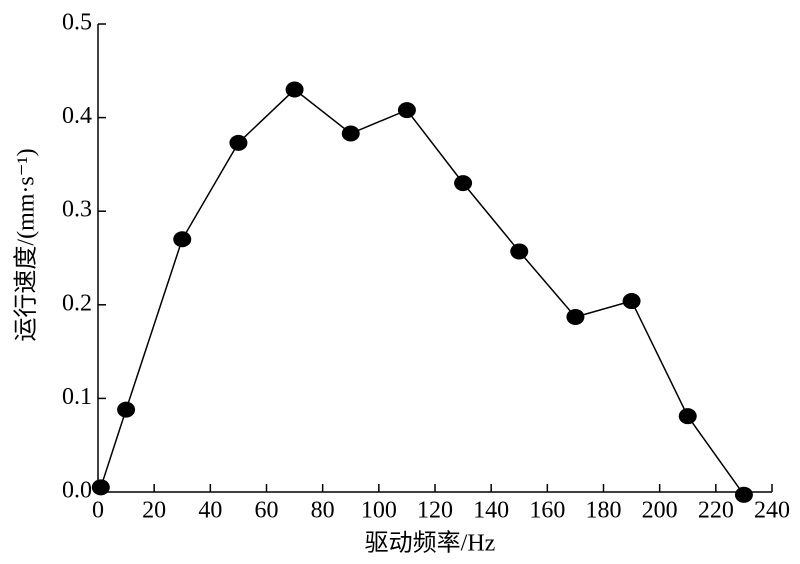 Image resolution: width=800 pixels, height=564 pixels. What do you see at coordinates (716, 511) in the screenshot?
I see `x-tick-label: 220` at bounding box center [716, 511].